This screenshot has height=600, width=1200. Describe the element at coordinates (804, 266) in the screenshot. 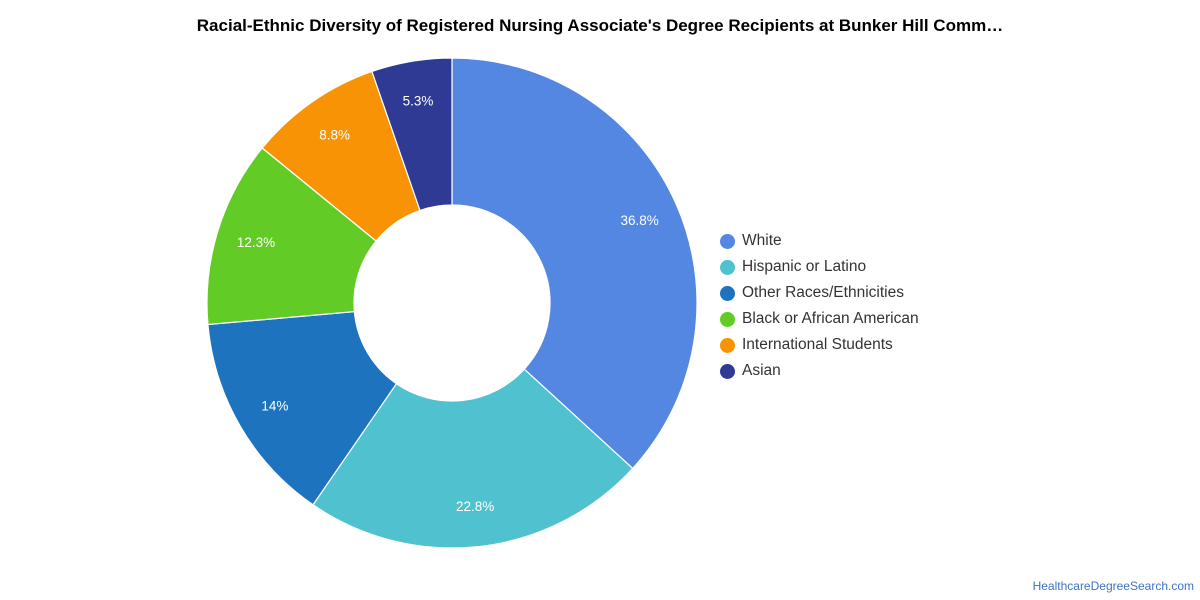

I see `legend-label: Hispanic or Latino` at that location.